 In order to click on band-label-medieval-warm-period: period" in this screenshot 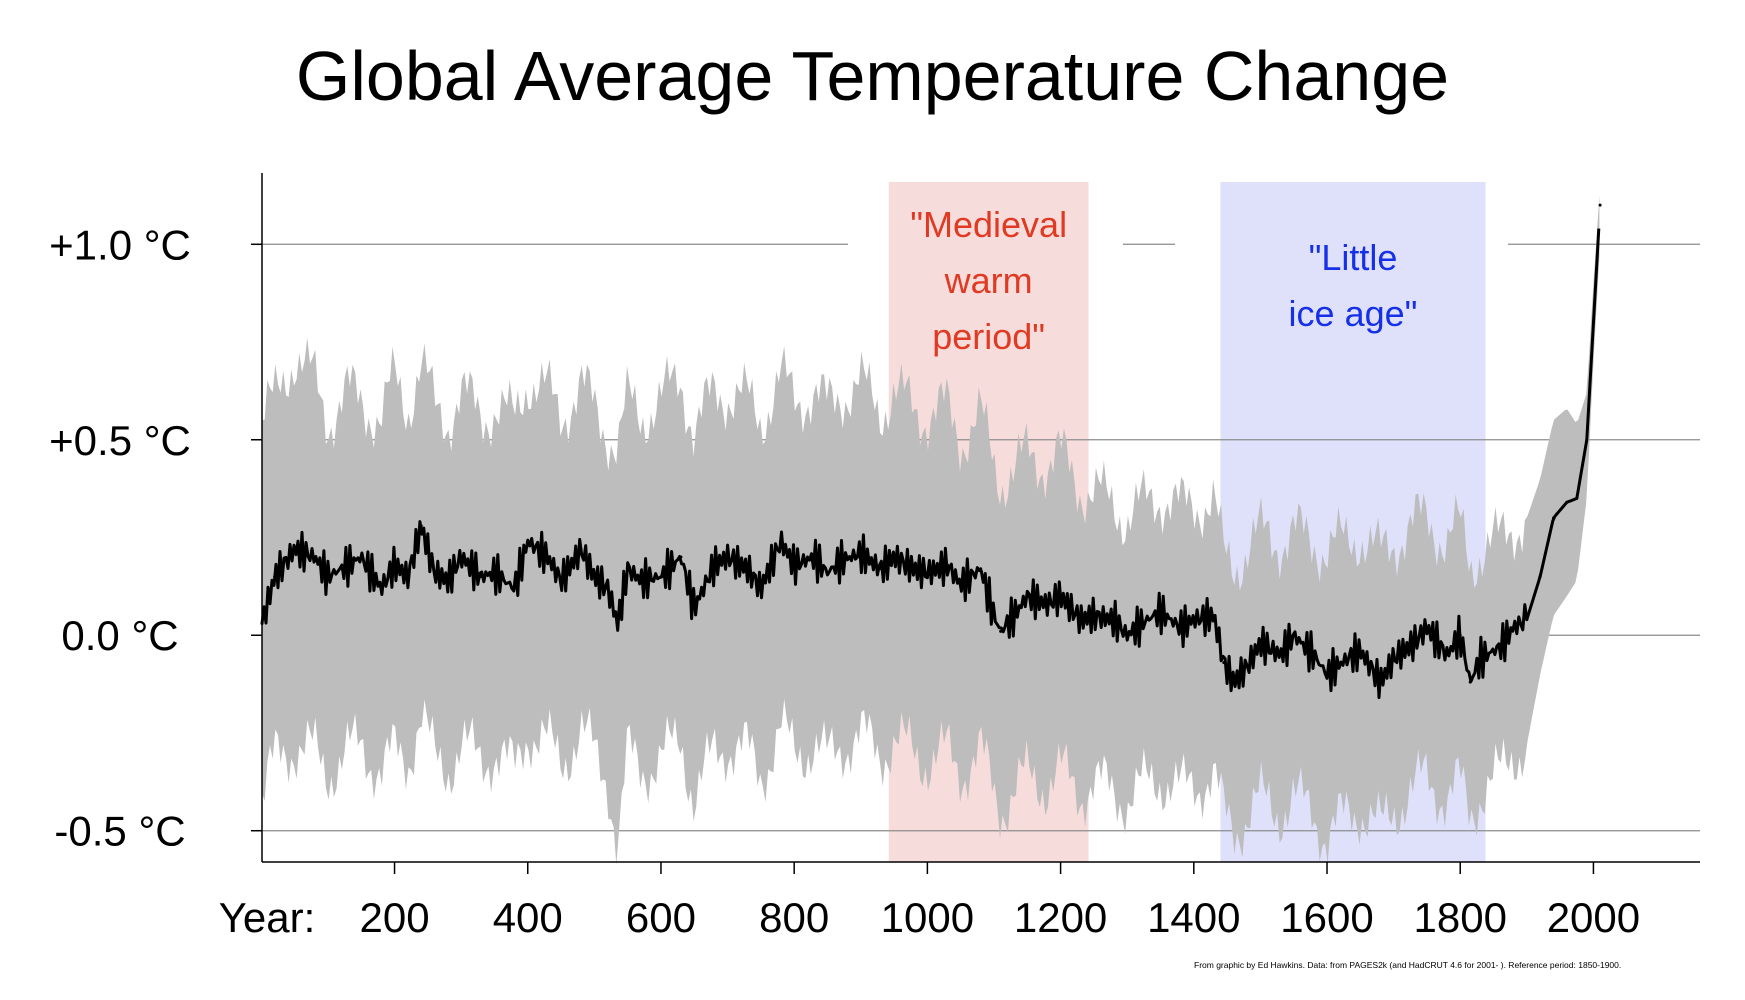, I will do `click(988, 336)`.